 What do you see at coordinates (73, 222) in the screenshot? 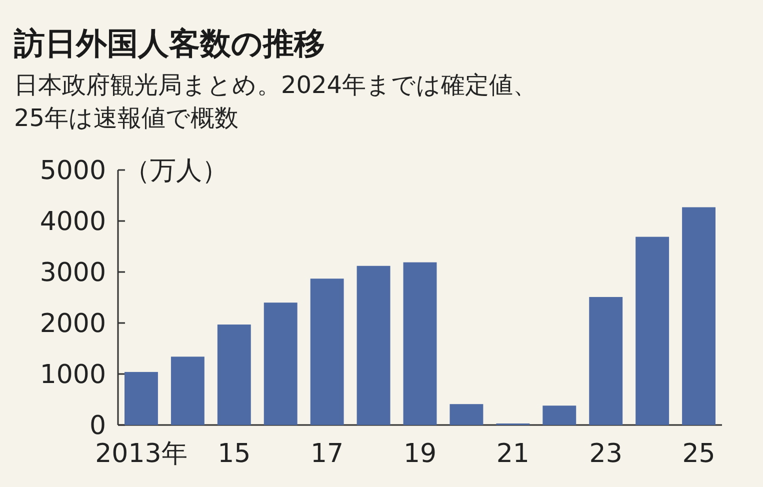
I see `y-tick-label: 4000` at bounding box center [73, 222].